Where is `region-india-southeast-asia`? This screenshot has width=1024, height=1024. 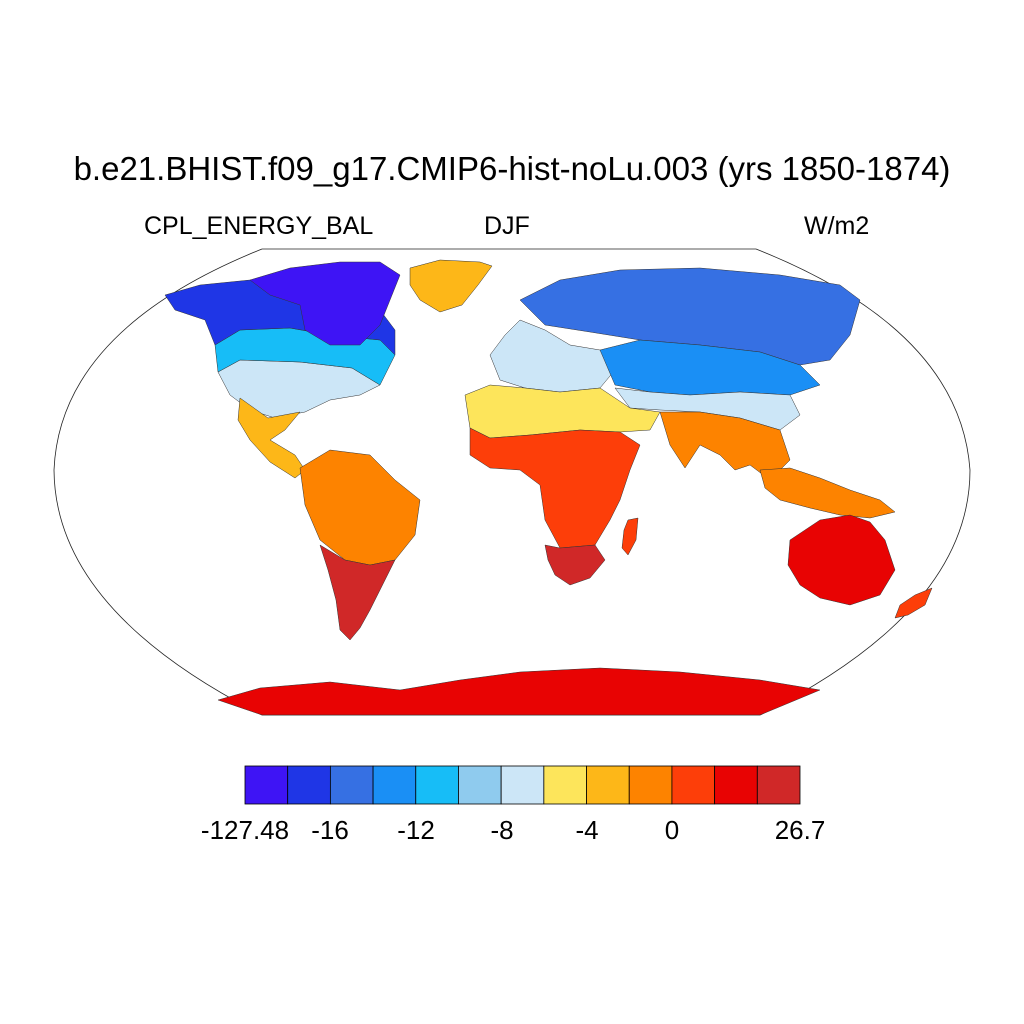
region-india-southeast-asia is located at coordinates (725, 446).